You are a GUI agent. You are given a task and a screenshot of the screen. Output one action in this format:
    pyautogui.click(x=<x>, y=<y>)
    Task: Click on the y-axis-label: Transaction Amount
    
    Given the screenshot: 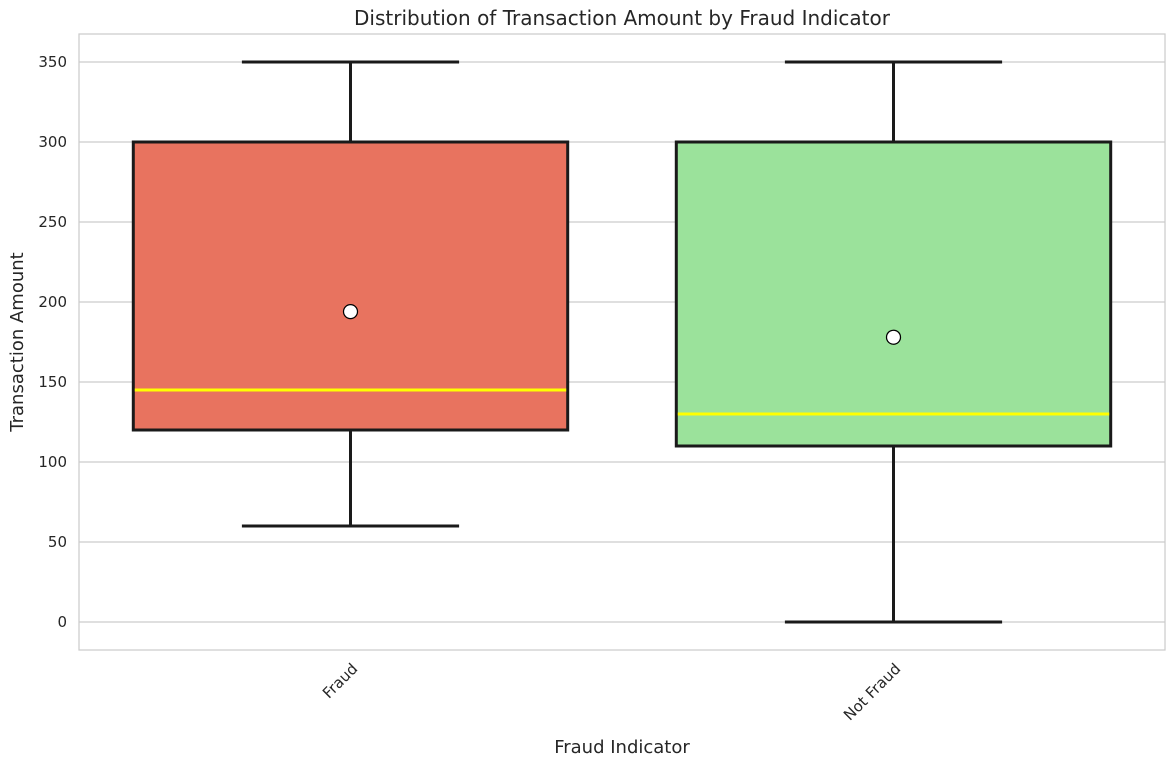 What is the action you would take?
    pyautogui.click(x=17, y=342)
    